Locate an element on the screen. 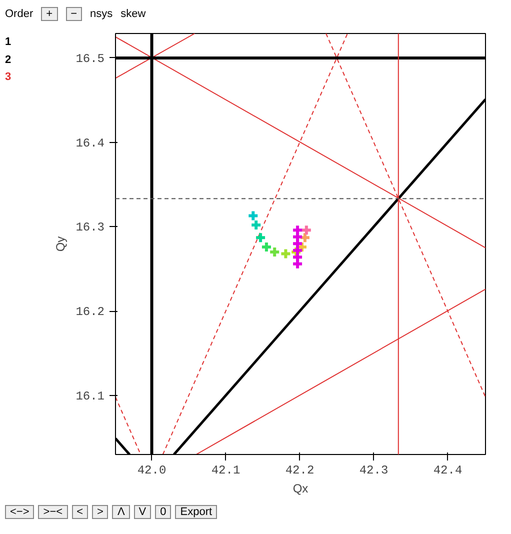 The image size is (511, 534). y-tick-label: 16.1 is located at coordinates (90, 396).